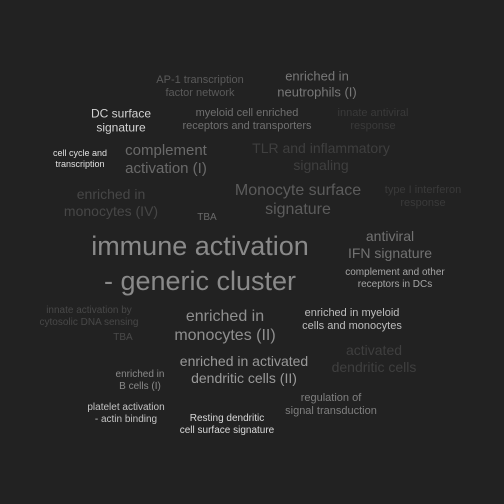 This screenshot has width=504, height=504. I want to click on word-ap1-transcription-factor-network: AP-1 transcription factor network, so click(200, 86).